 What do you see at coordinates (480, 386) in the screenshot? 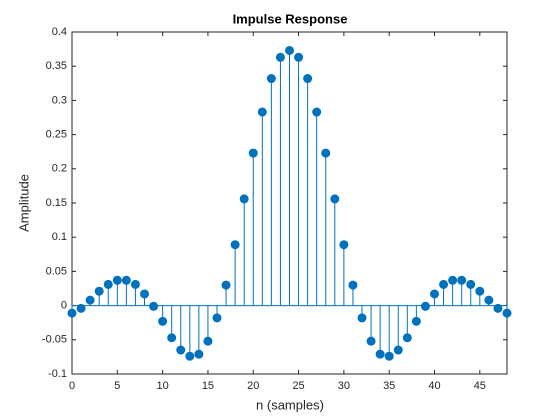
I see `x-tick-label: 45` at bounding box center [480, 386].